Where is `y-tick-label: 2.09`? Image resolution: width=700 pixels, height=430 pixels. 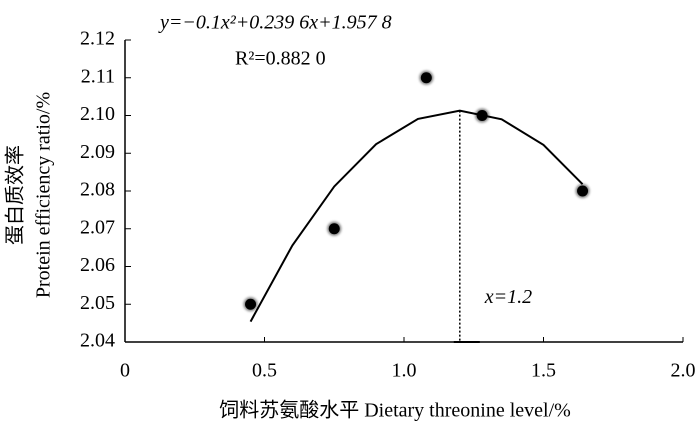
y-tick-label: 2.09 is located at coordinates (97, 152).